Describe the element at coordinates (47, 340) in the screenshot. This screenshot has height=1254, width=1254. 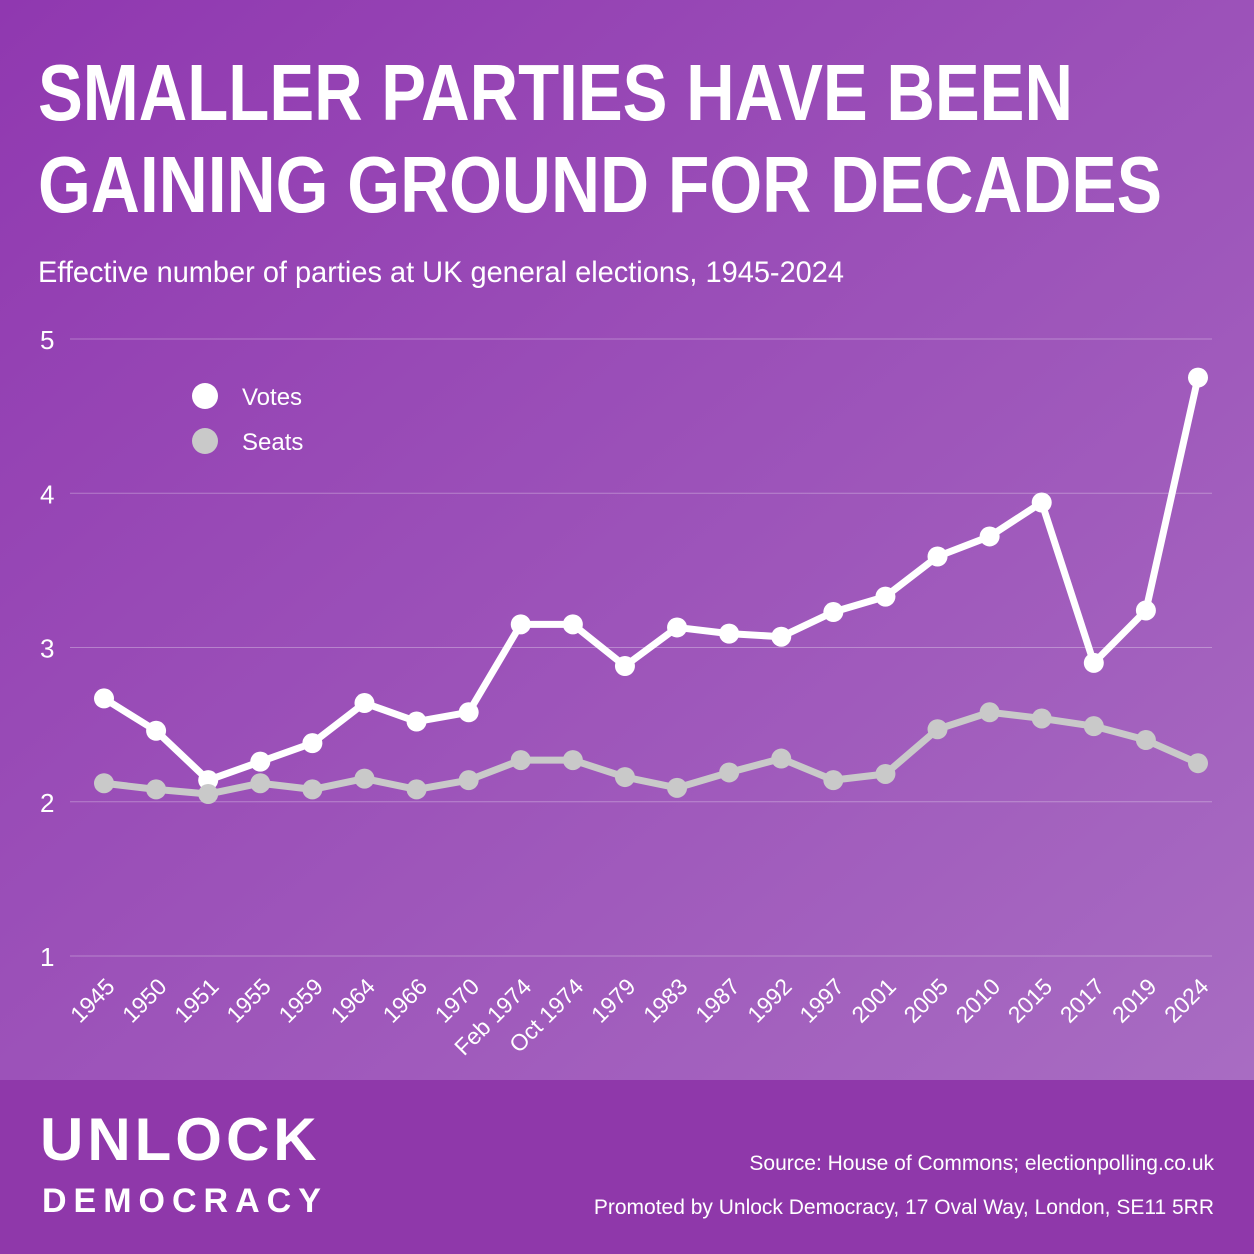
I see `y-tick-label: 5` at that location.